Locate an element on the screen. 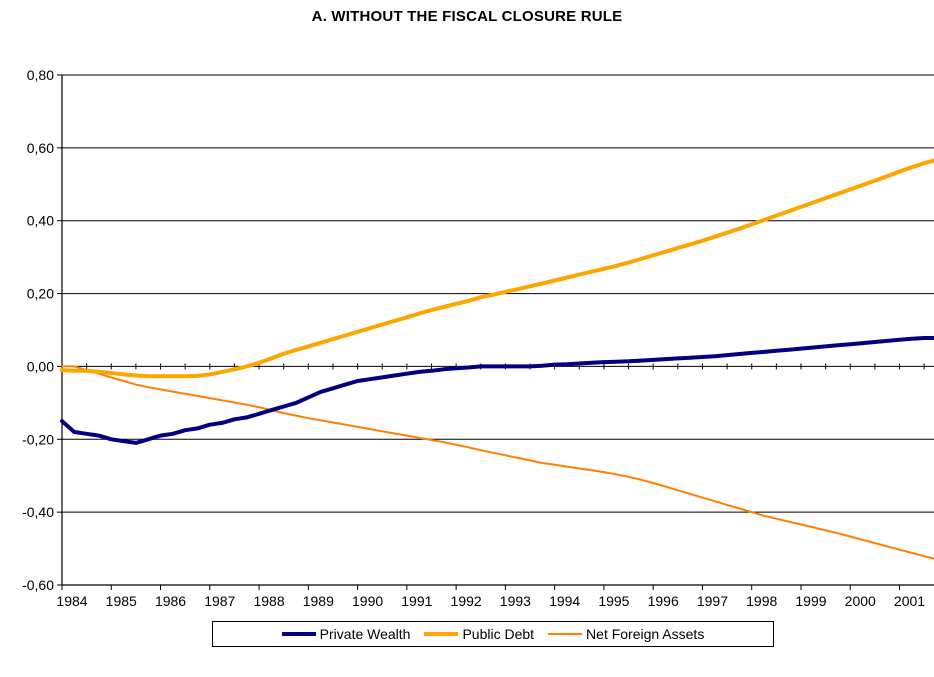  x-tick-label: 1998 is located at coordinates (761, 601).